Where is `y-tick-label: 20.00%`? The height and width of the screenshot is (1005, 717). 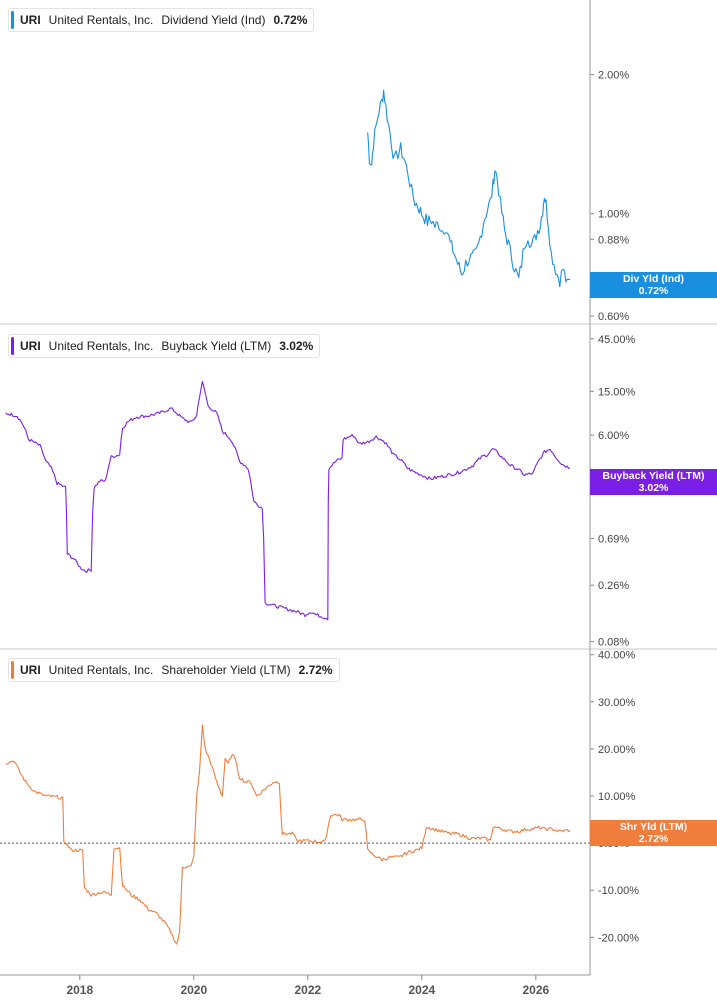 y-tick-label: 20.00% is located at coordinates (617, 750).